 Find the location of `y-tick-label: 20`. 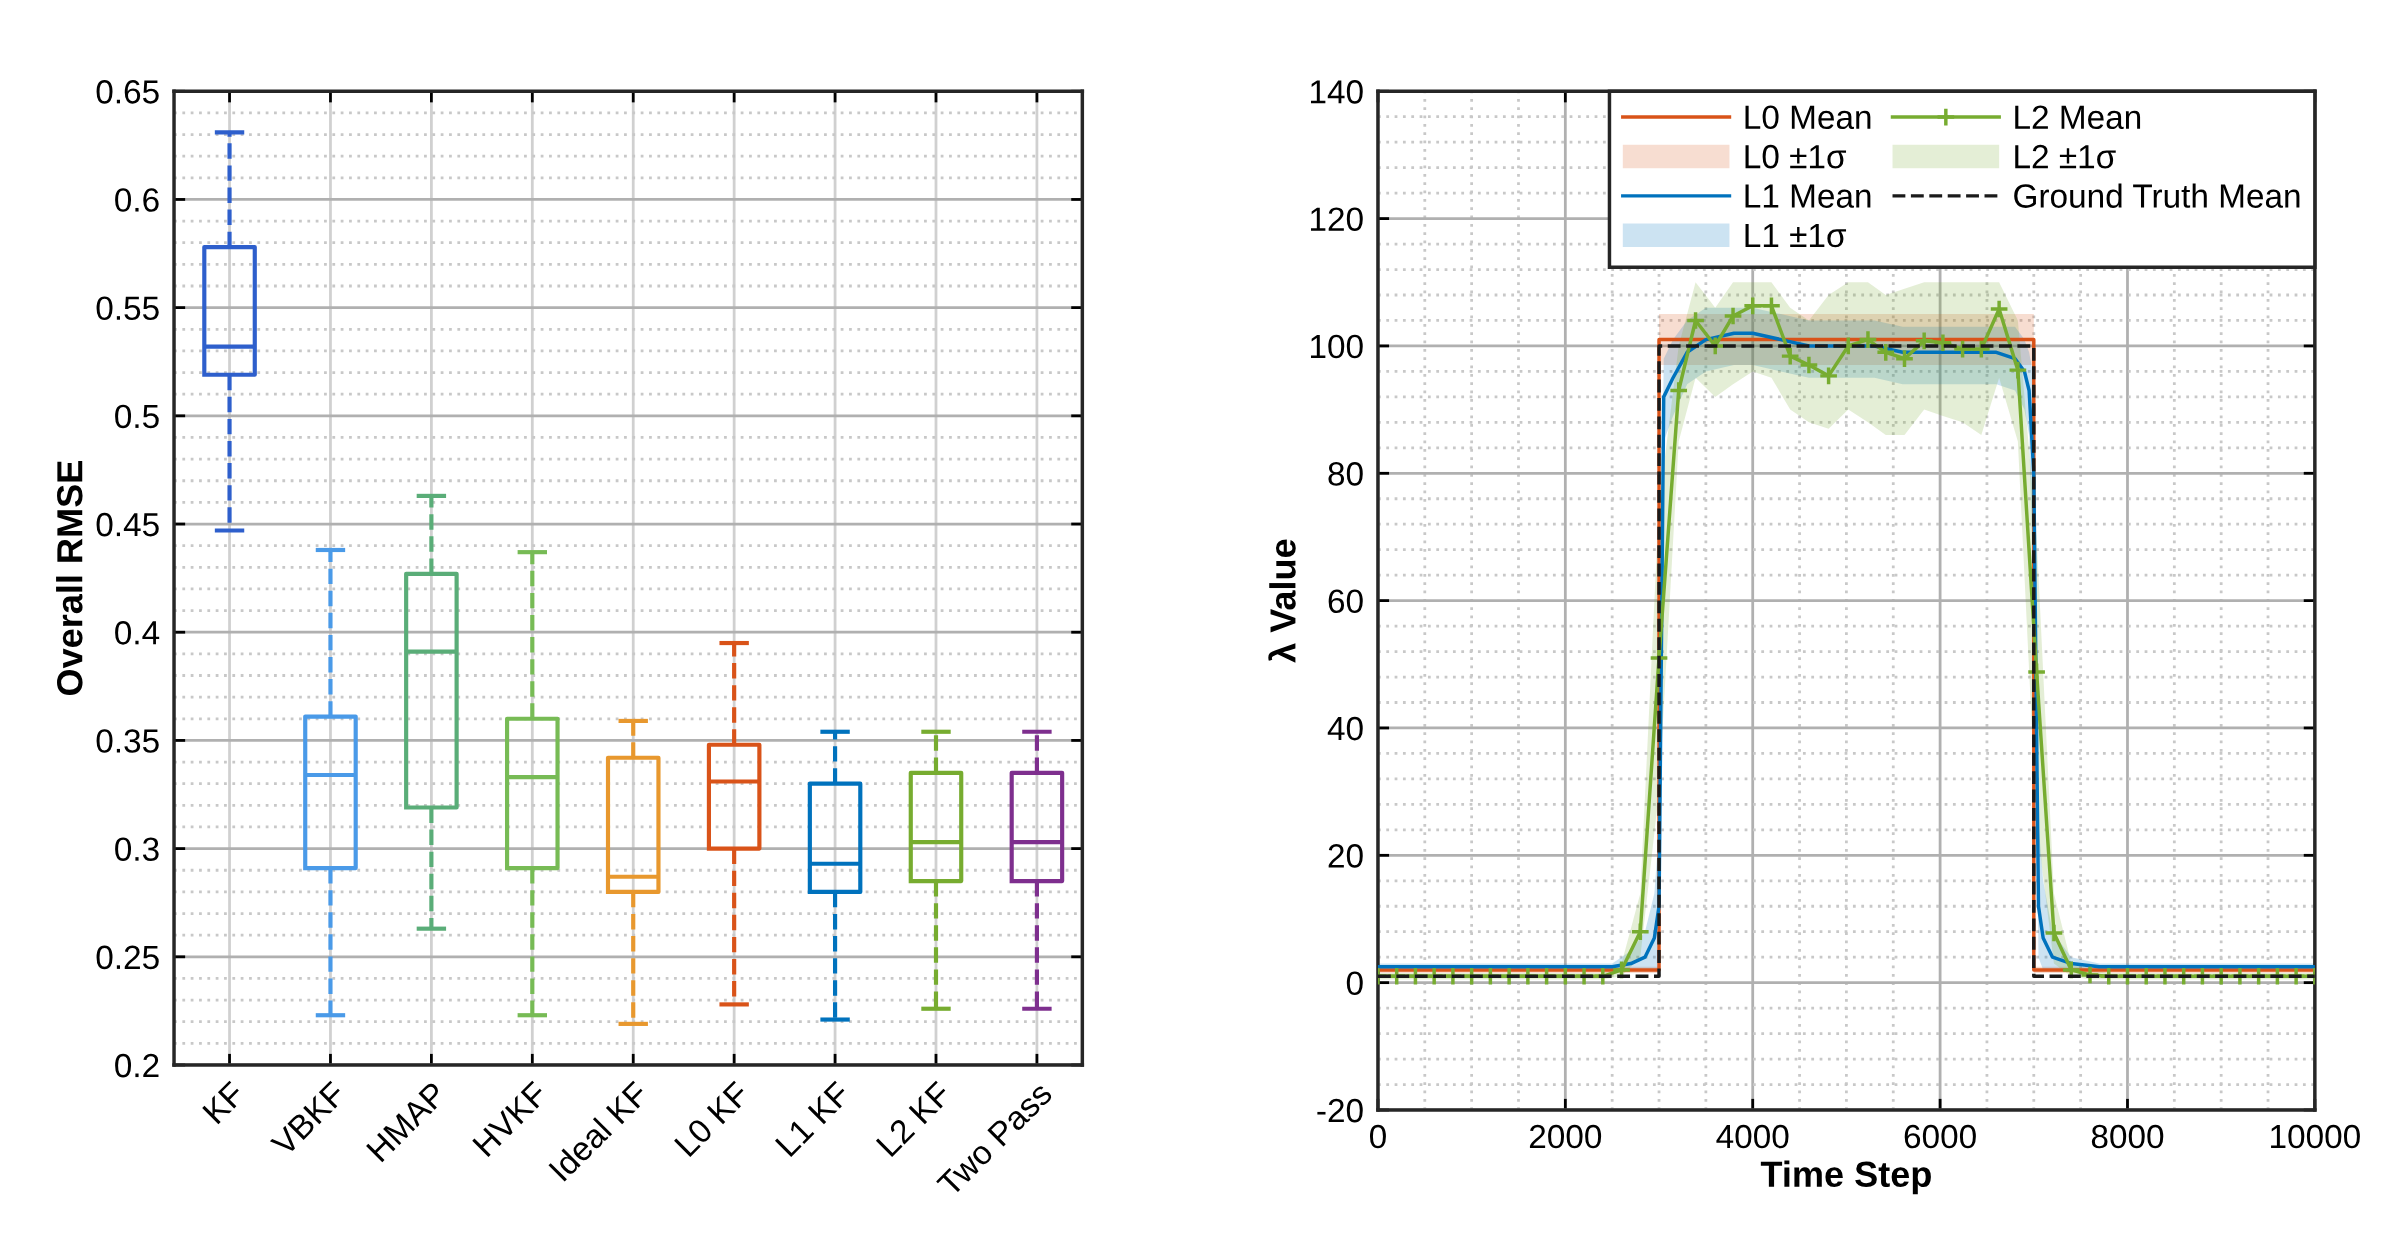

y-tick-label: 20 is located at coordinates (1345, 856).